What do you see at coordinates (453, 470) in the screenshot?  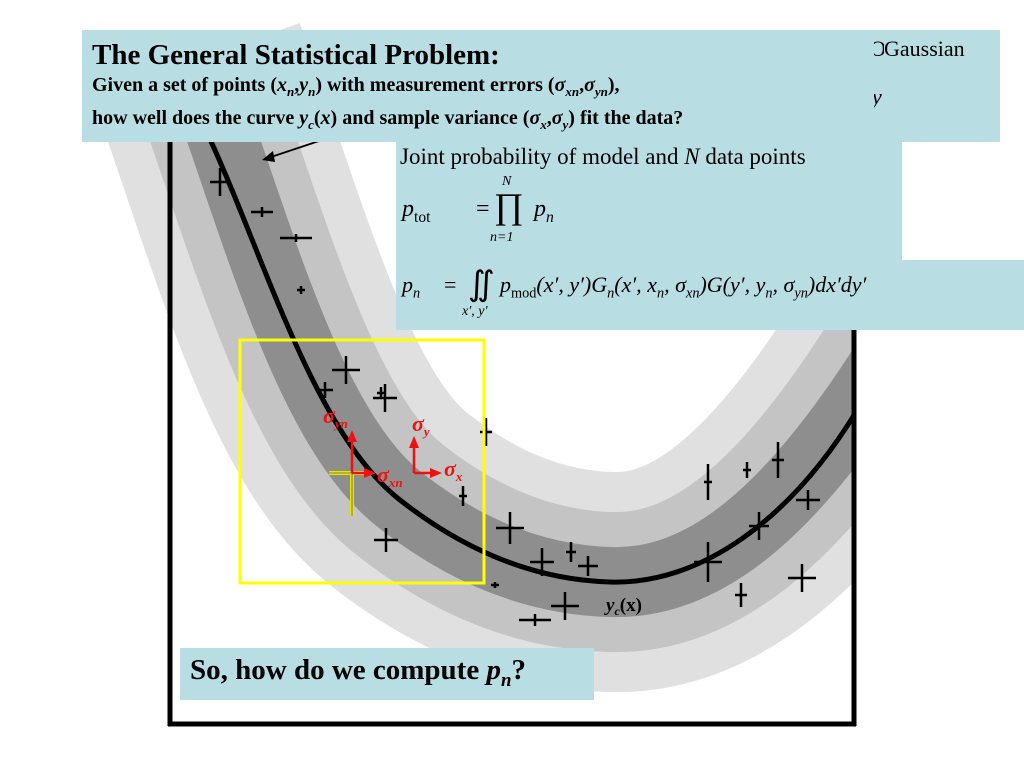 I see `sigma-x-label: σx` at bounding box center [453, 470].